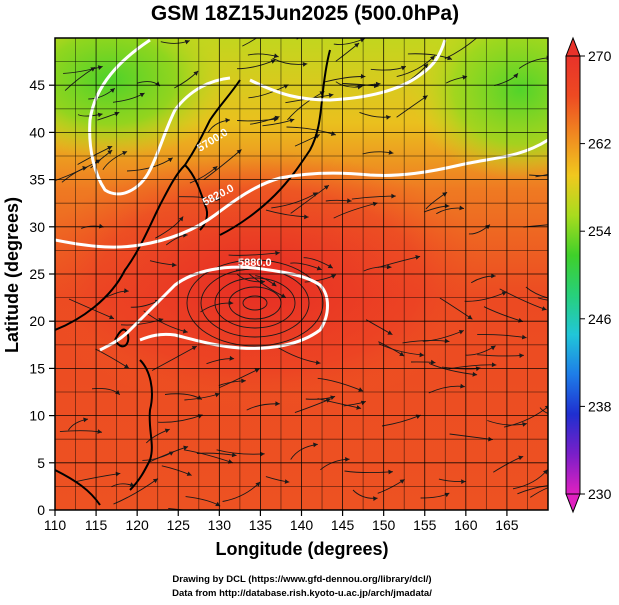 The image size is (619, 605). I want to click on colorbar-tick-label: 262, so click(600, 144).